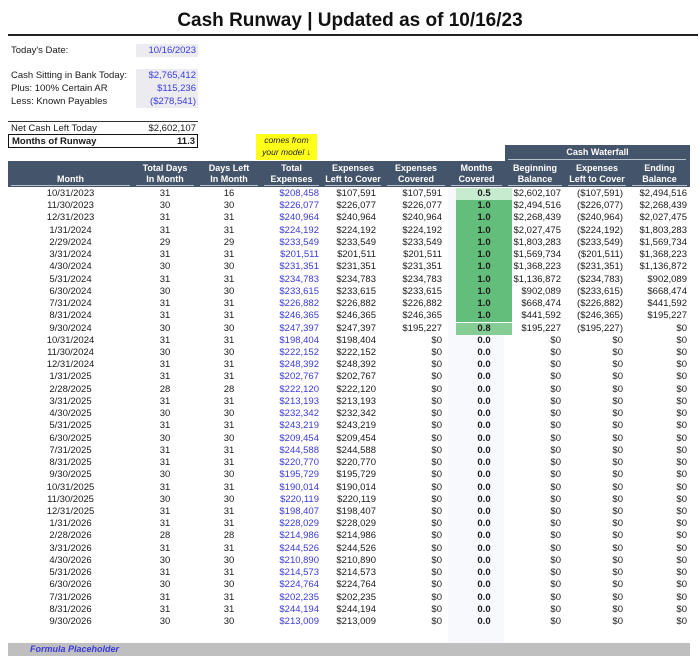 The image size is (700, 663). What do you see at coordinates (349, 524) in the screenshot?
I see `table-row: 1/31/2026 31 31 $228,029 $228,029 $0 0.0 $0 $0 $0` at bounding box center [349, 524].